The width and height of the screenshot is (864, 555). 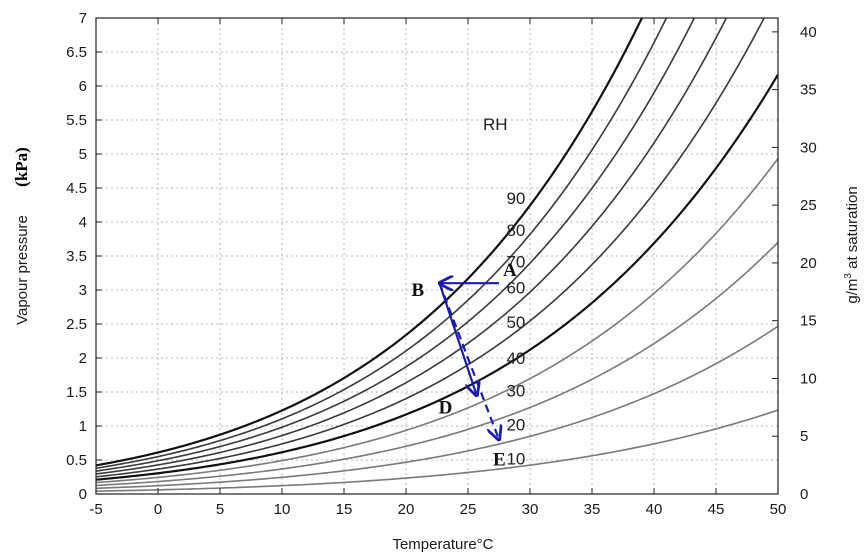 I want to click on y-right-tick-label: 0, so click(x=804, y=494).